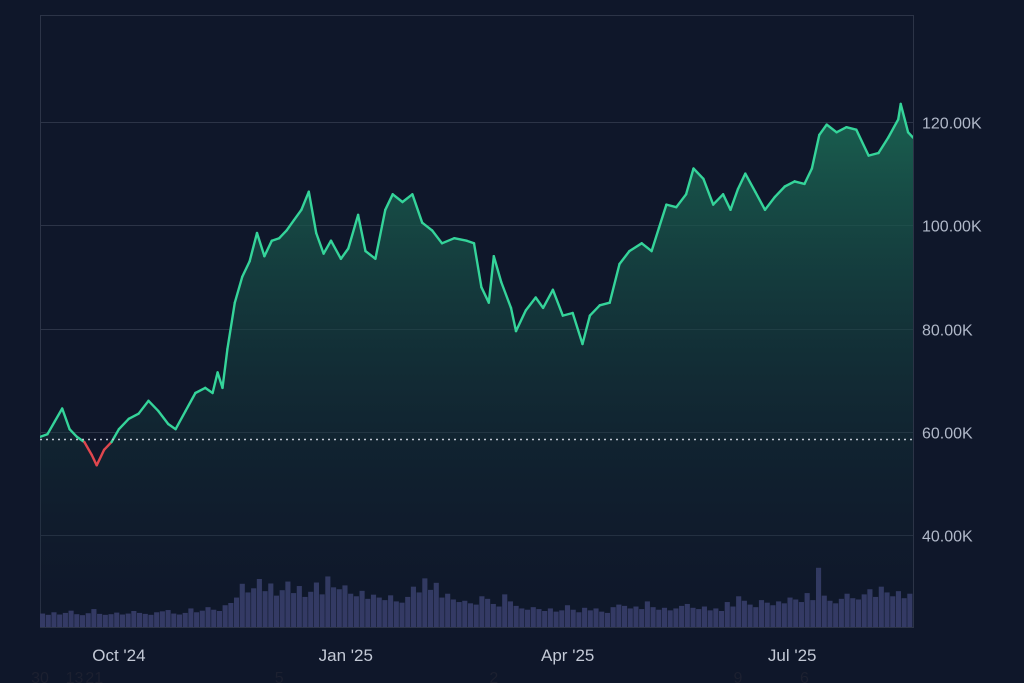 The width and height of the screenshot is (1024, 683). Describe the element at coordinates (952, 227) in the screenshot. I see `y-tick-label: 100.00K` at that location.